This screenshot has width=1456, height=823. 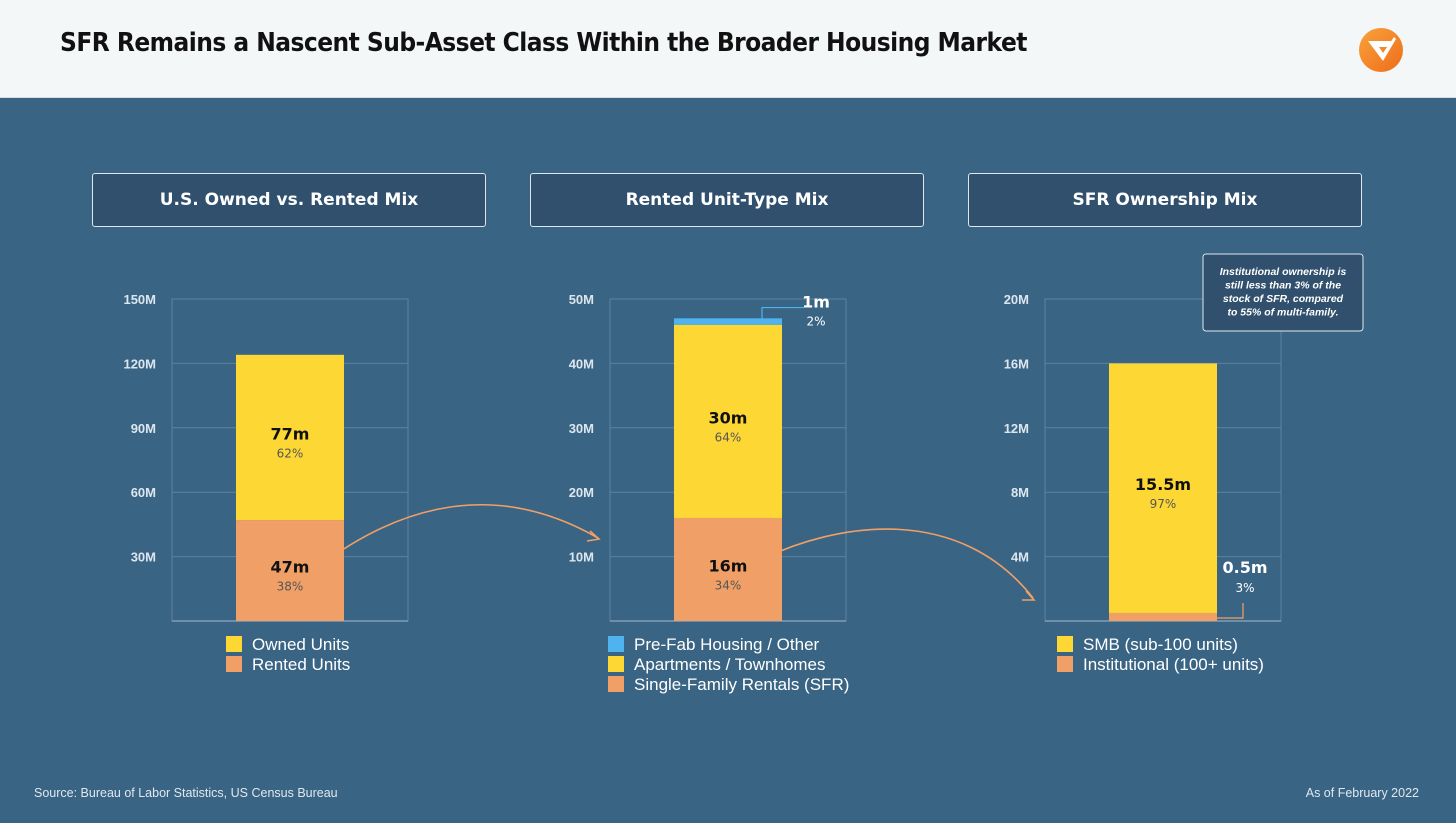 What do you see at coordinates (1230, 610) in the screenshot?
I see `chart-2-callout-line` at bounding box center [1230, 610].